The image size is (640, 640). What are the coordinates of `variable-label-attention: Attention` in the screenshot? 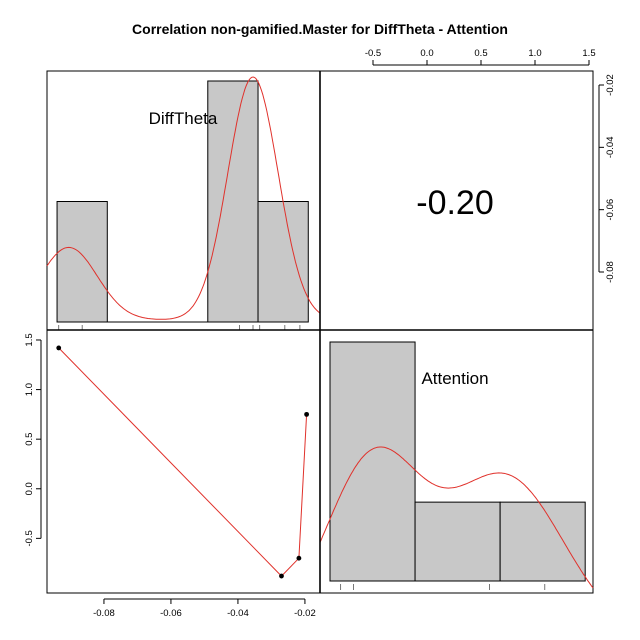 It's located at (454, 378).